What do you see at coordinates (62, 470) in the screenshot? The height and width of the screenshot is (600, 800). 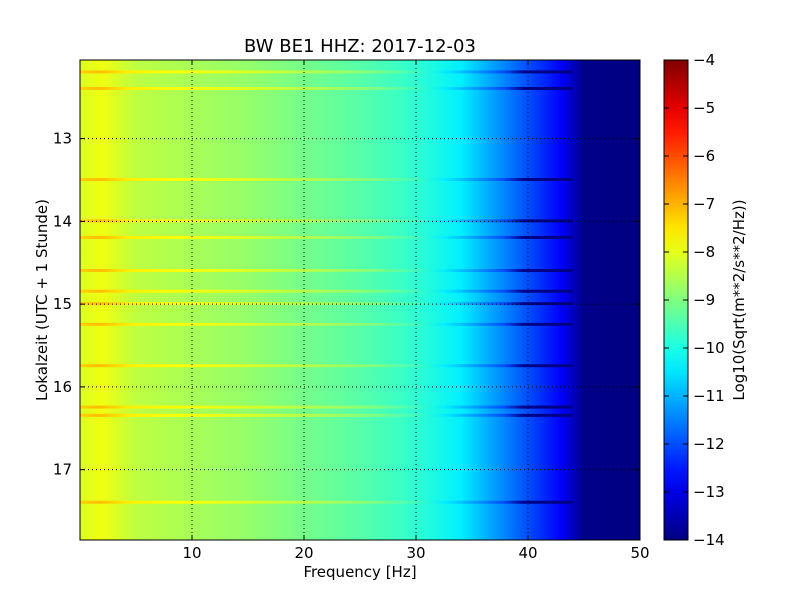 I see `y-tick-label: 17` at bounding box center [62, 470].